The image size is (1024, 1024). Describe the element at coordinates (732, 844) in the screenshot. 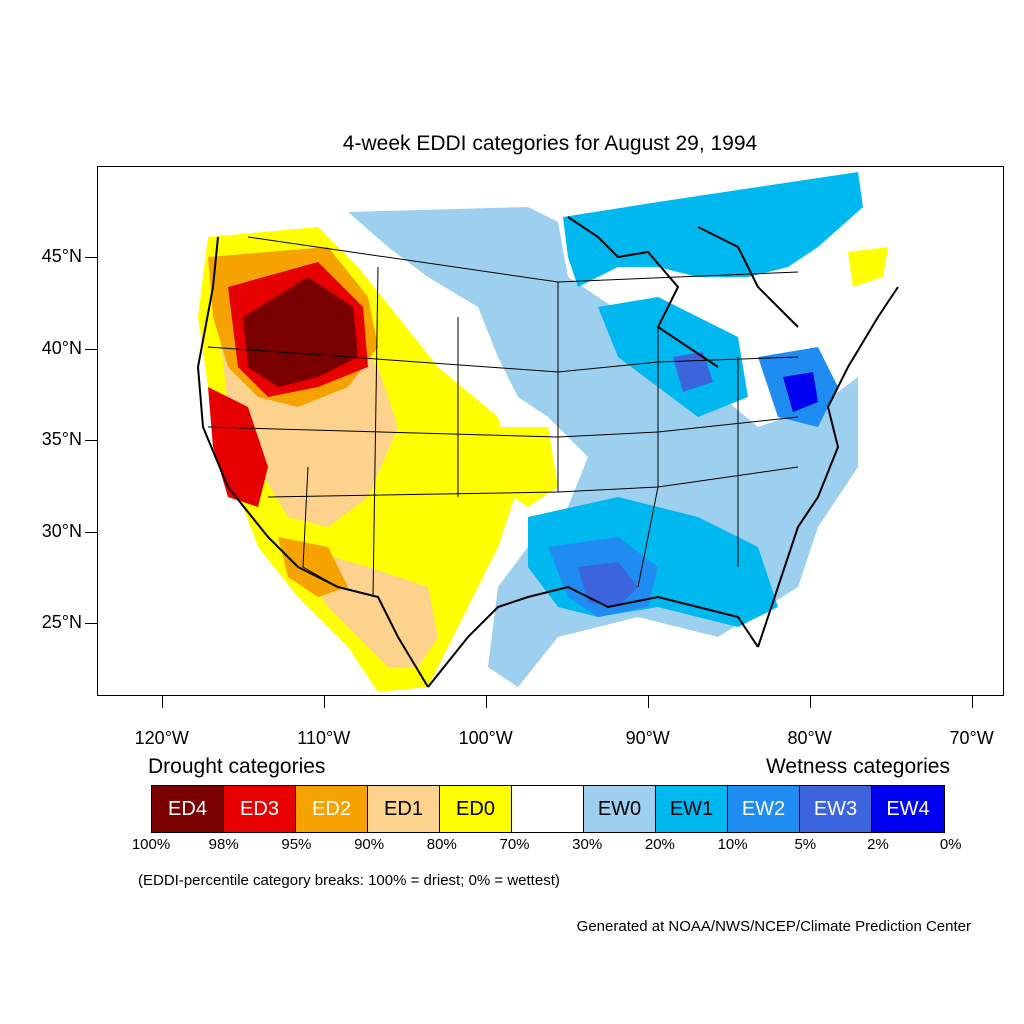

I see `legend-break-label: 10%` at that location.